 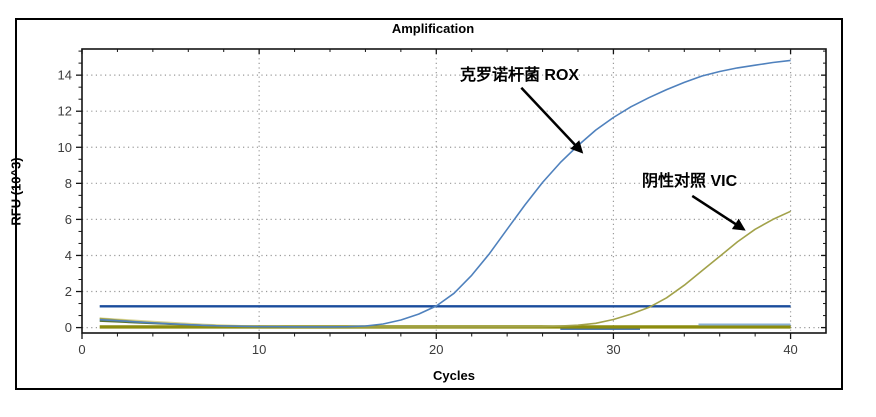 What do you see at coordinates (68, 183) in the screenshot?
I see `y-tick-label: 8` at bounding box center [68, 183].